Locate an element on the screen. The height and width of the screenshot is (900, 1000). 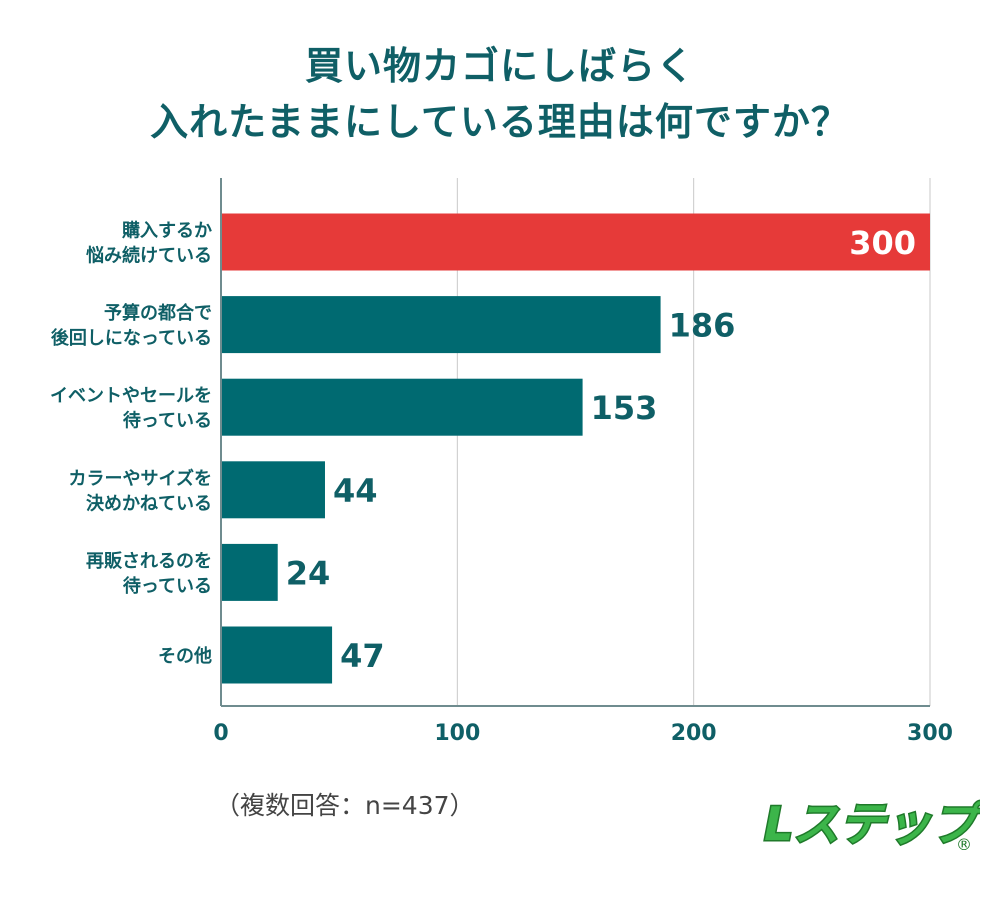
value-label-4: 24 is located at coordinates (308, 573).